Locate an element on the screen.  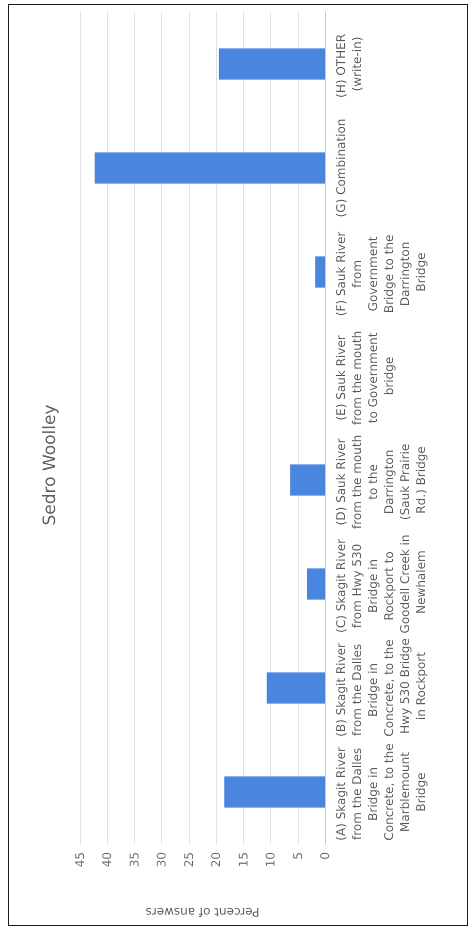
x-tick-label: 35 is located at coordinates (134, 860).